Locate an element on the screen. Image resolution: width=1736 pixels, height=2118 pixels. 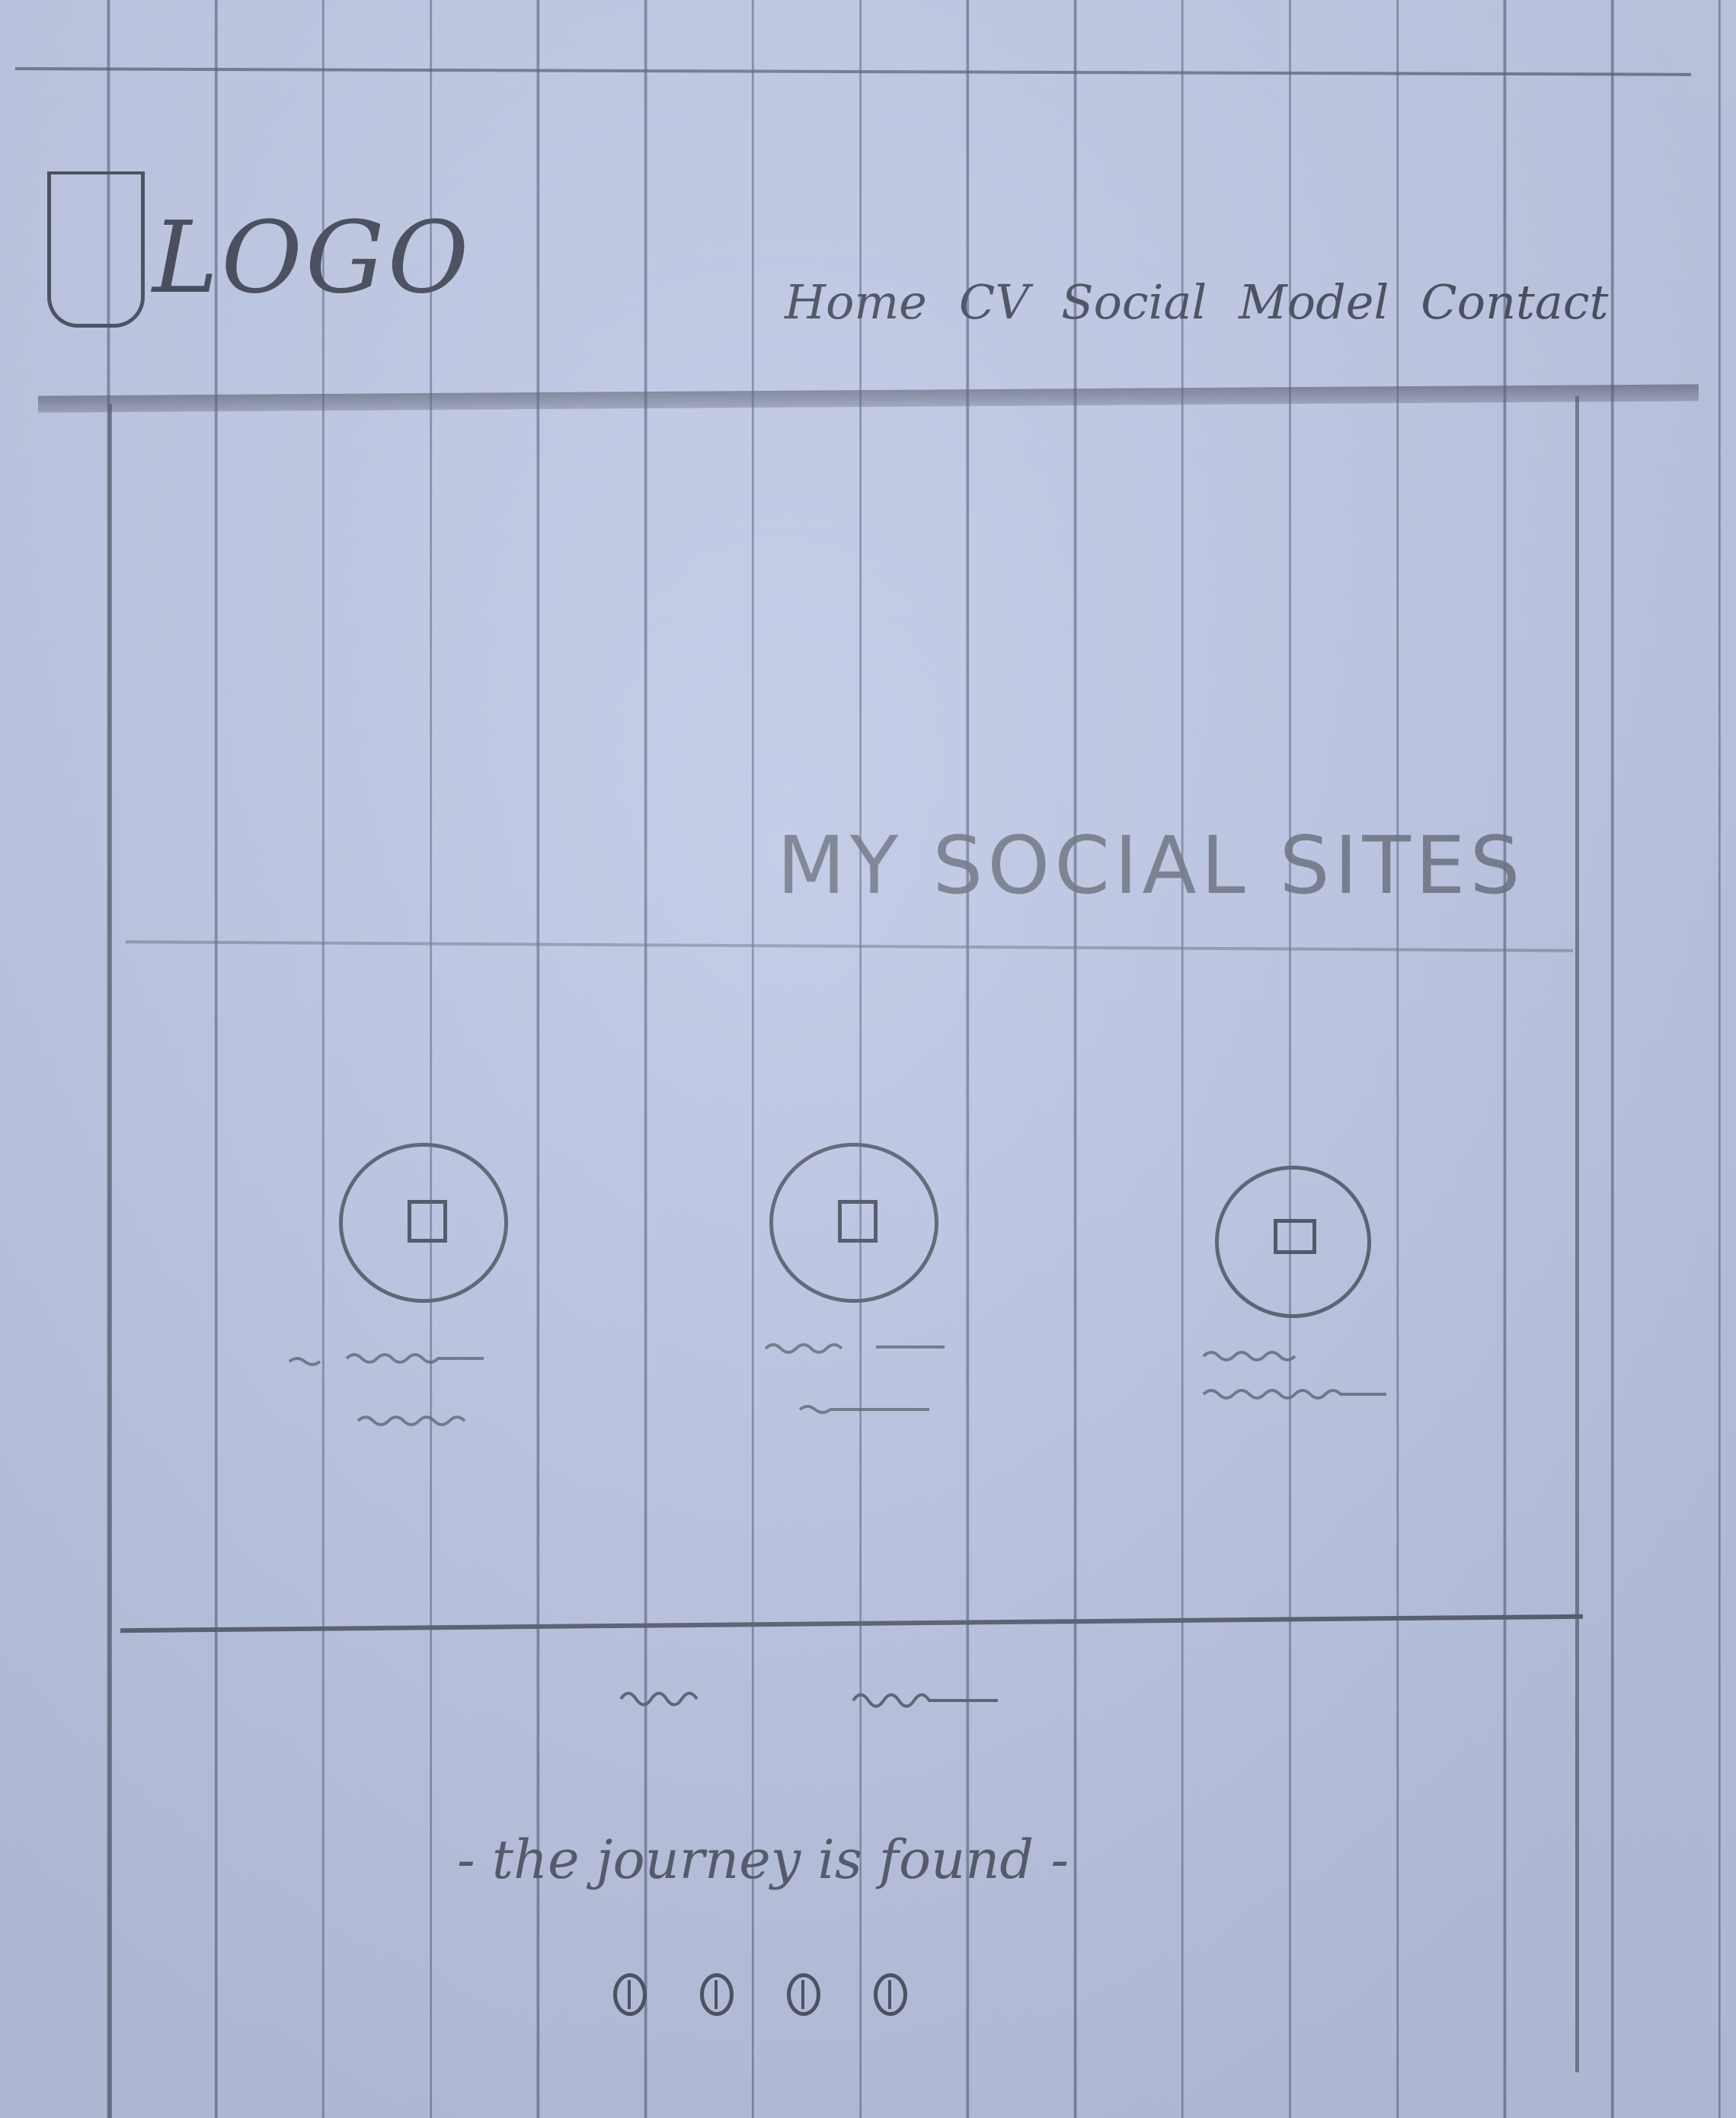
logo-icon is located at coordinates (96, 249).